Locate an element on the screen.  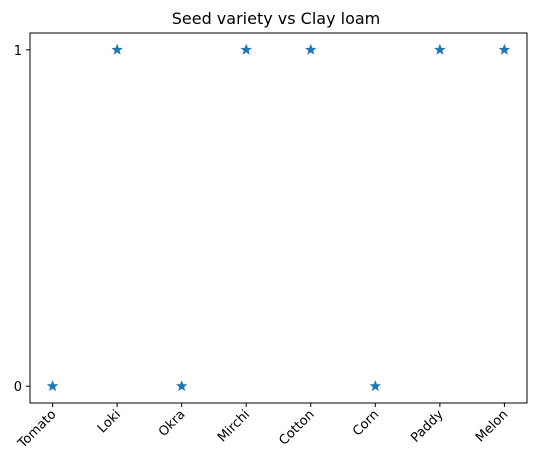
x-axis: Tomato Loki Okra Mirchi Cotton Corn Paddy Melon is located at coordinates (263, 427).